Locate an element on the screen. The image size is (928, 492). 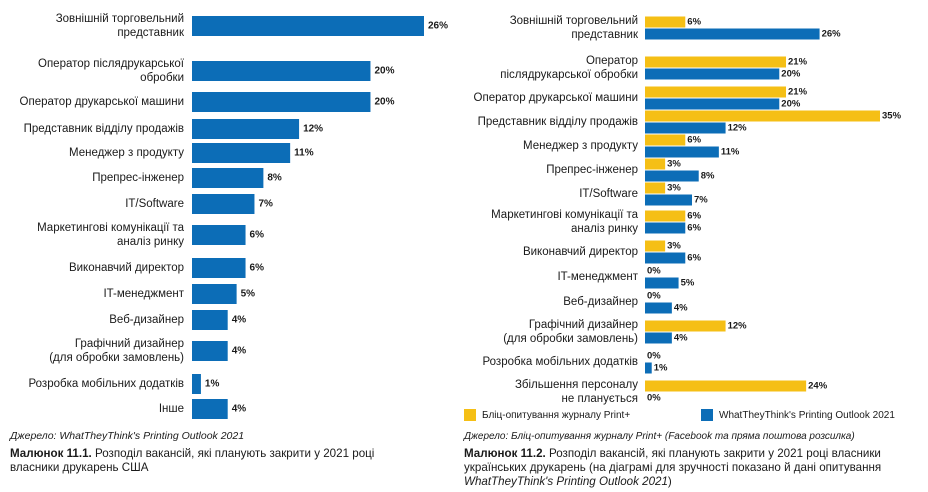
data-label: 24% is located at coordinates (818, 386).